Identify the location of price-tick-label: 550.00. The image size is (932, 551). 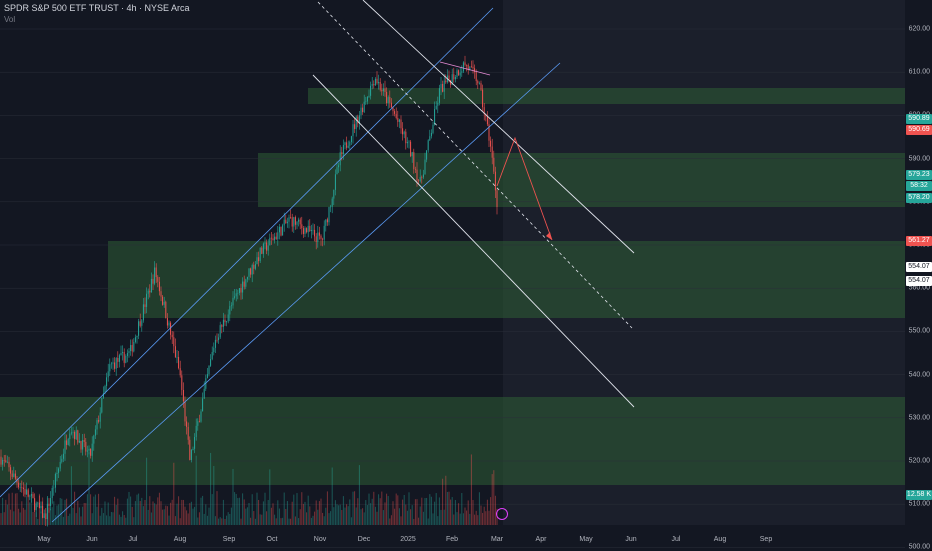
(919, 331).